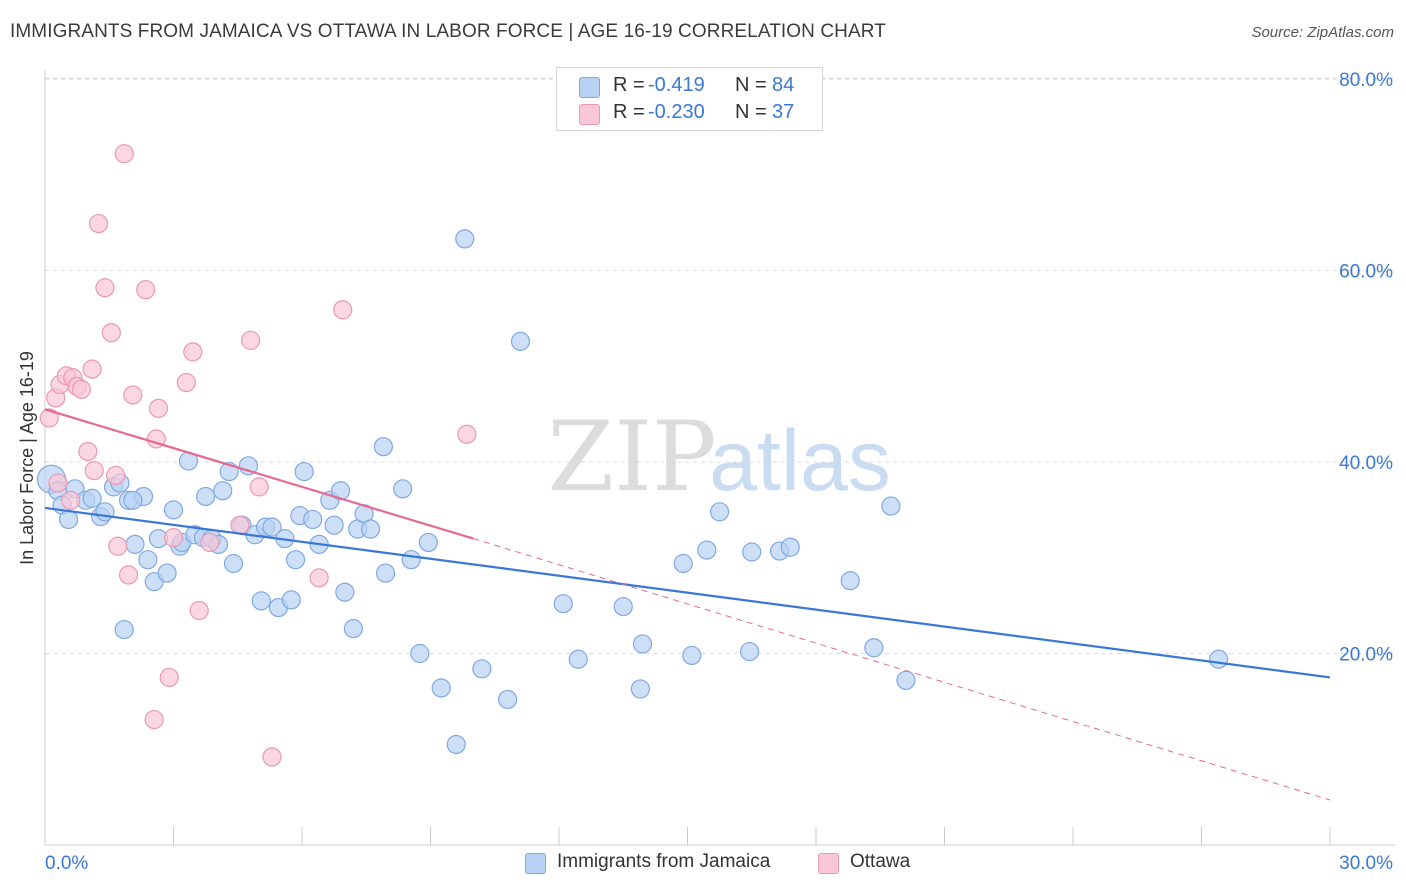 This screenshot has height=892, width=1406. Describe the element at coordinates (1366, 463) in the screenshot. I see `y-tick-label: 40.0%` at that location.